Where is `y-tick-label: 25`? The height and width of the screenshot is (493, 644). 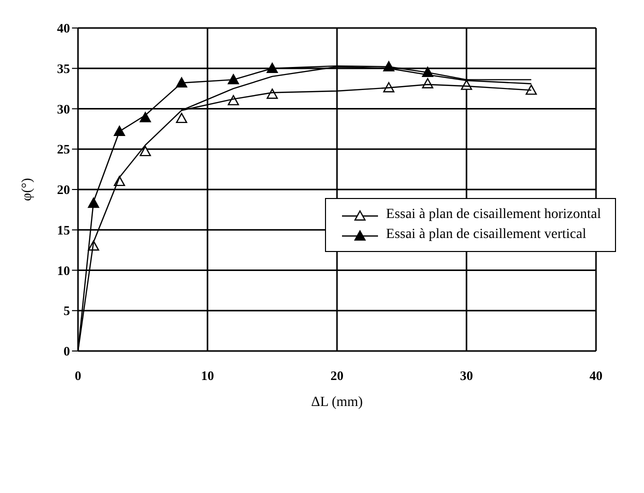 y-tick-label: 25 is located at coordinates (63, 149).